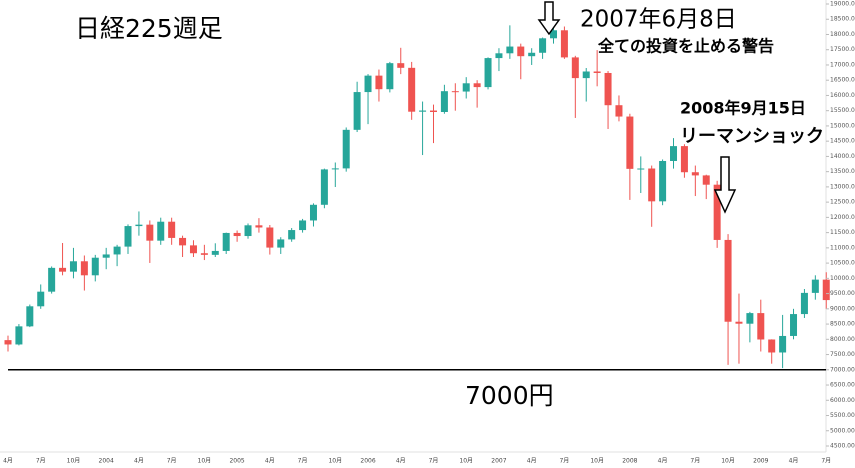 This screenshot has height=468, width=855. Describe the element at coordinates (842, 232) in the screenshot. I see `y-tick-label: 11500.00` at that location.